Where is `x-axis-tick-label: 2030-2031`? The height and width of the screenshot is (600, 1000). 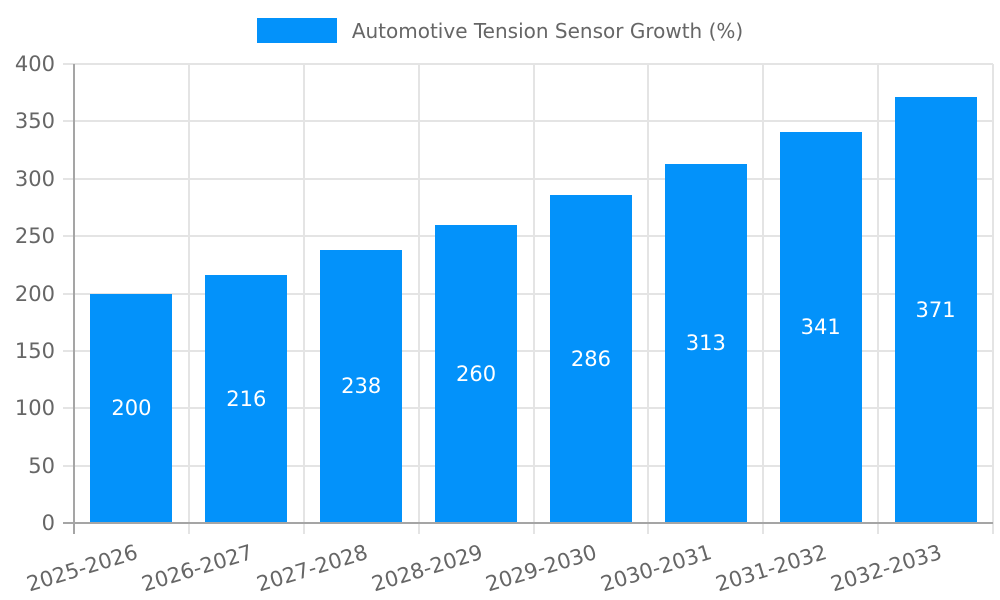 x-axis-tick-label: 2030-2031 is located at coordinates (656, 568).